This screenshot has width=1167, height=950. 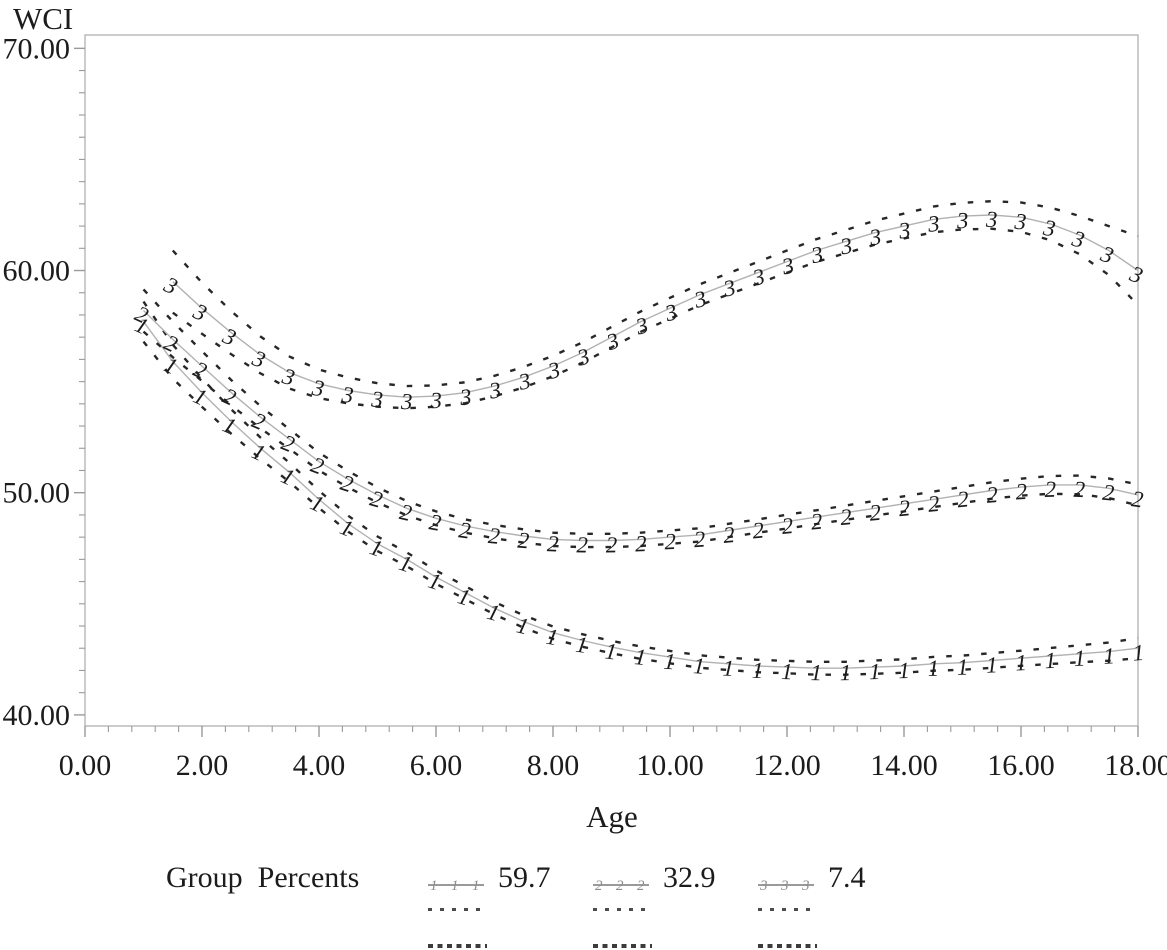 I want to click on x-tick-label: 10.00, so click(x=670, y=765).